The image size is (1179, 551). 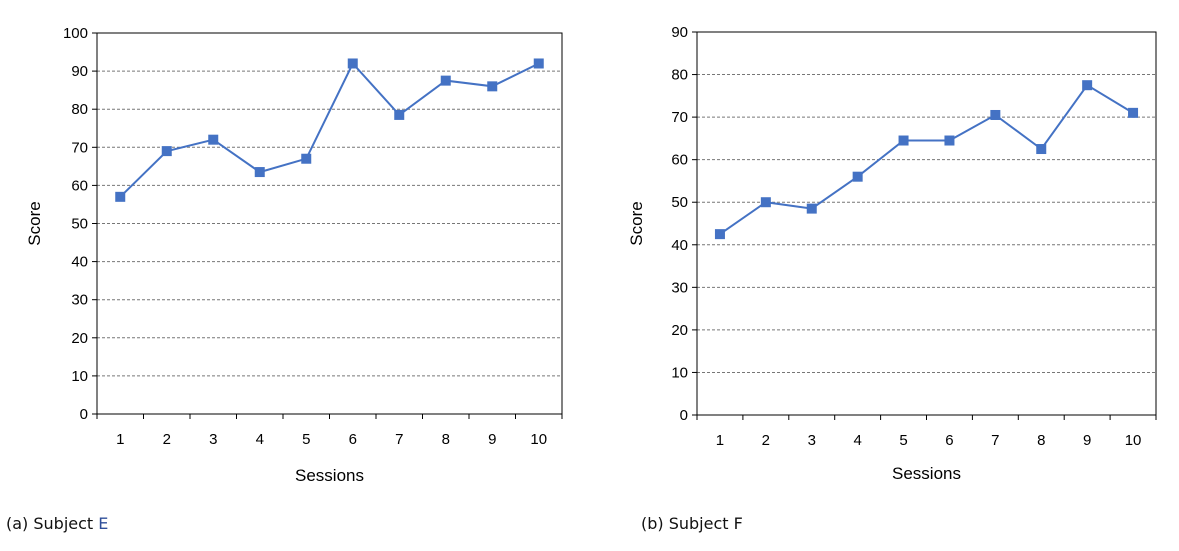 I want to click on y-tick-label: 100, so click(x=75, y=33).